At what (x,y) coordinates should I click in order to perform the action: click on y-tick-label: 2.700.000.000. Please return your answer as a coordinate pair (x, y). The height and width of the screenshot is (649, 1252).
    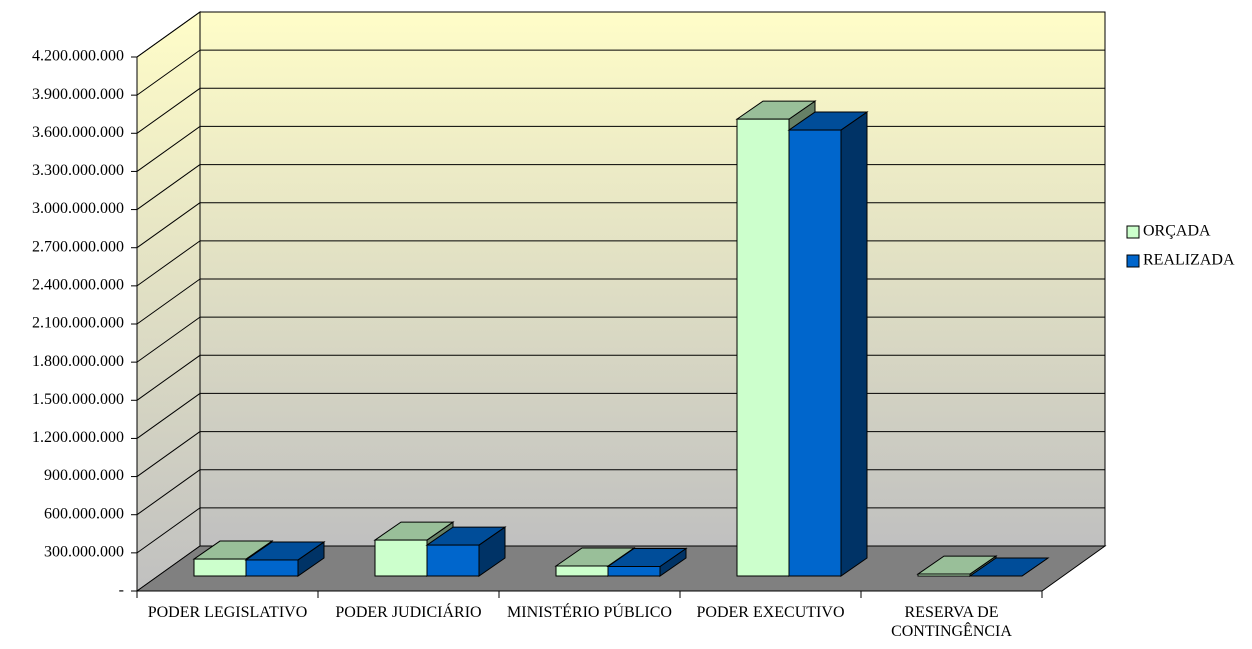
    Looking at the image, I should click on (78, 246).